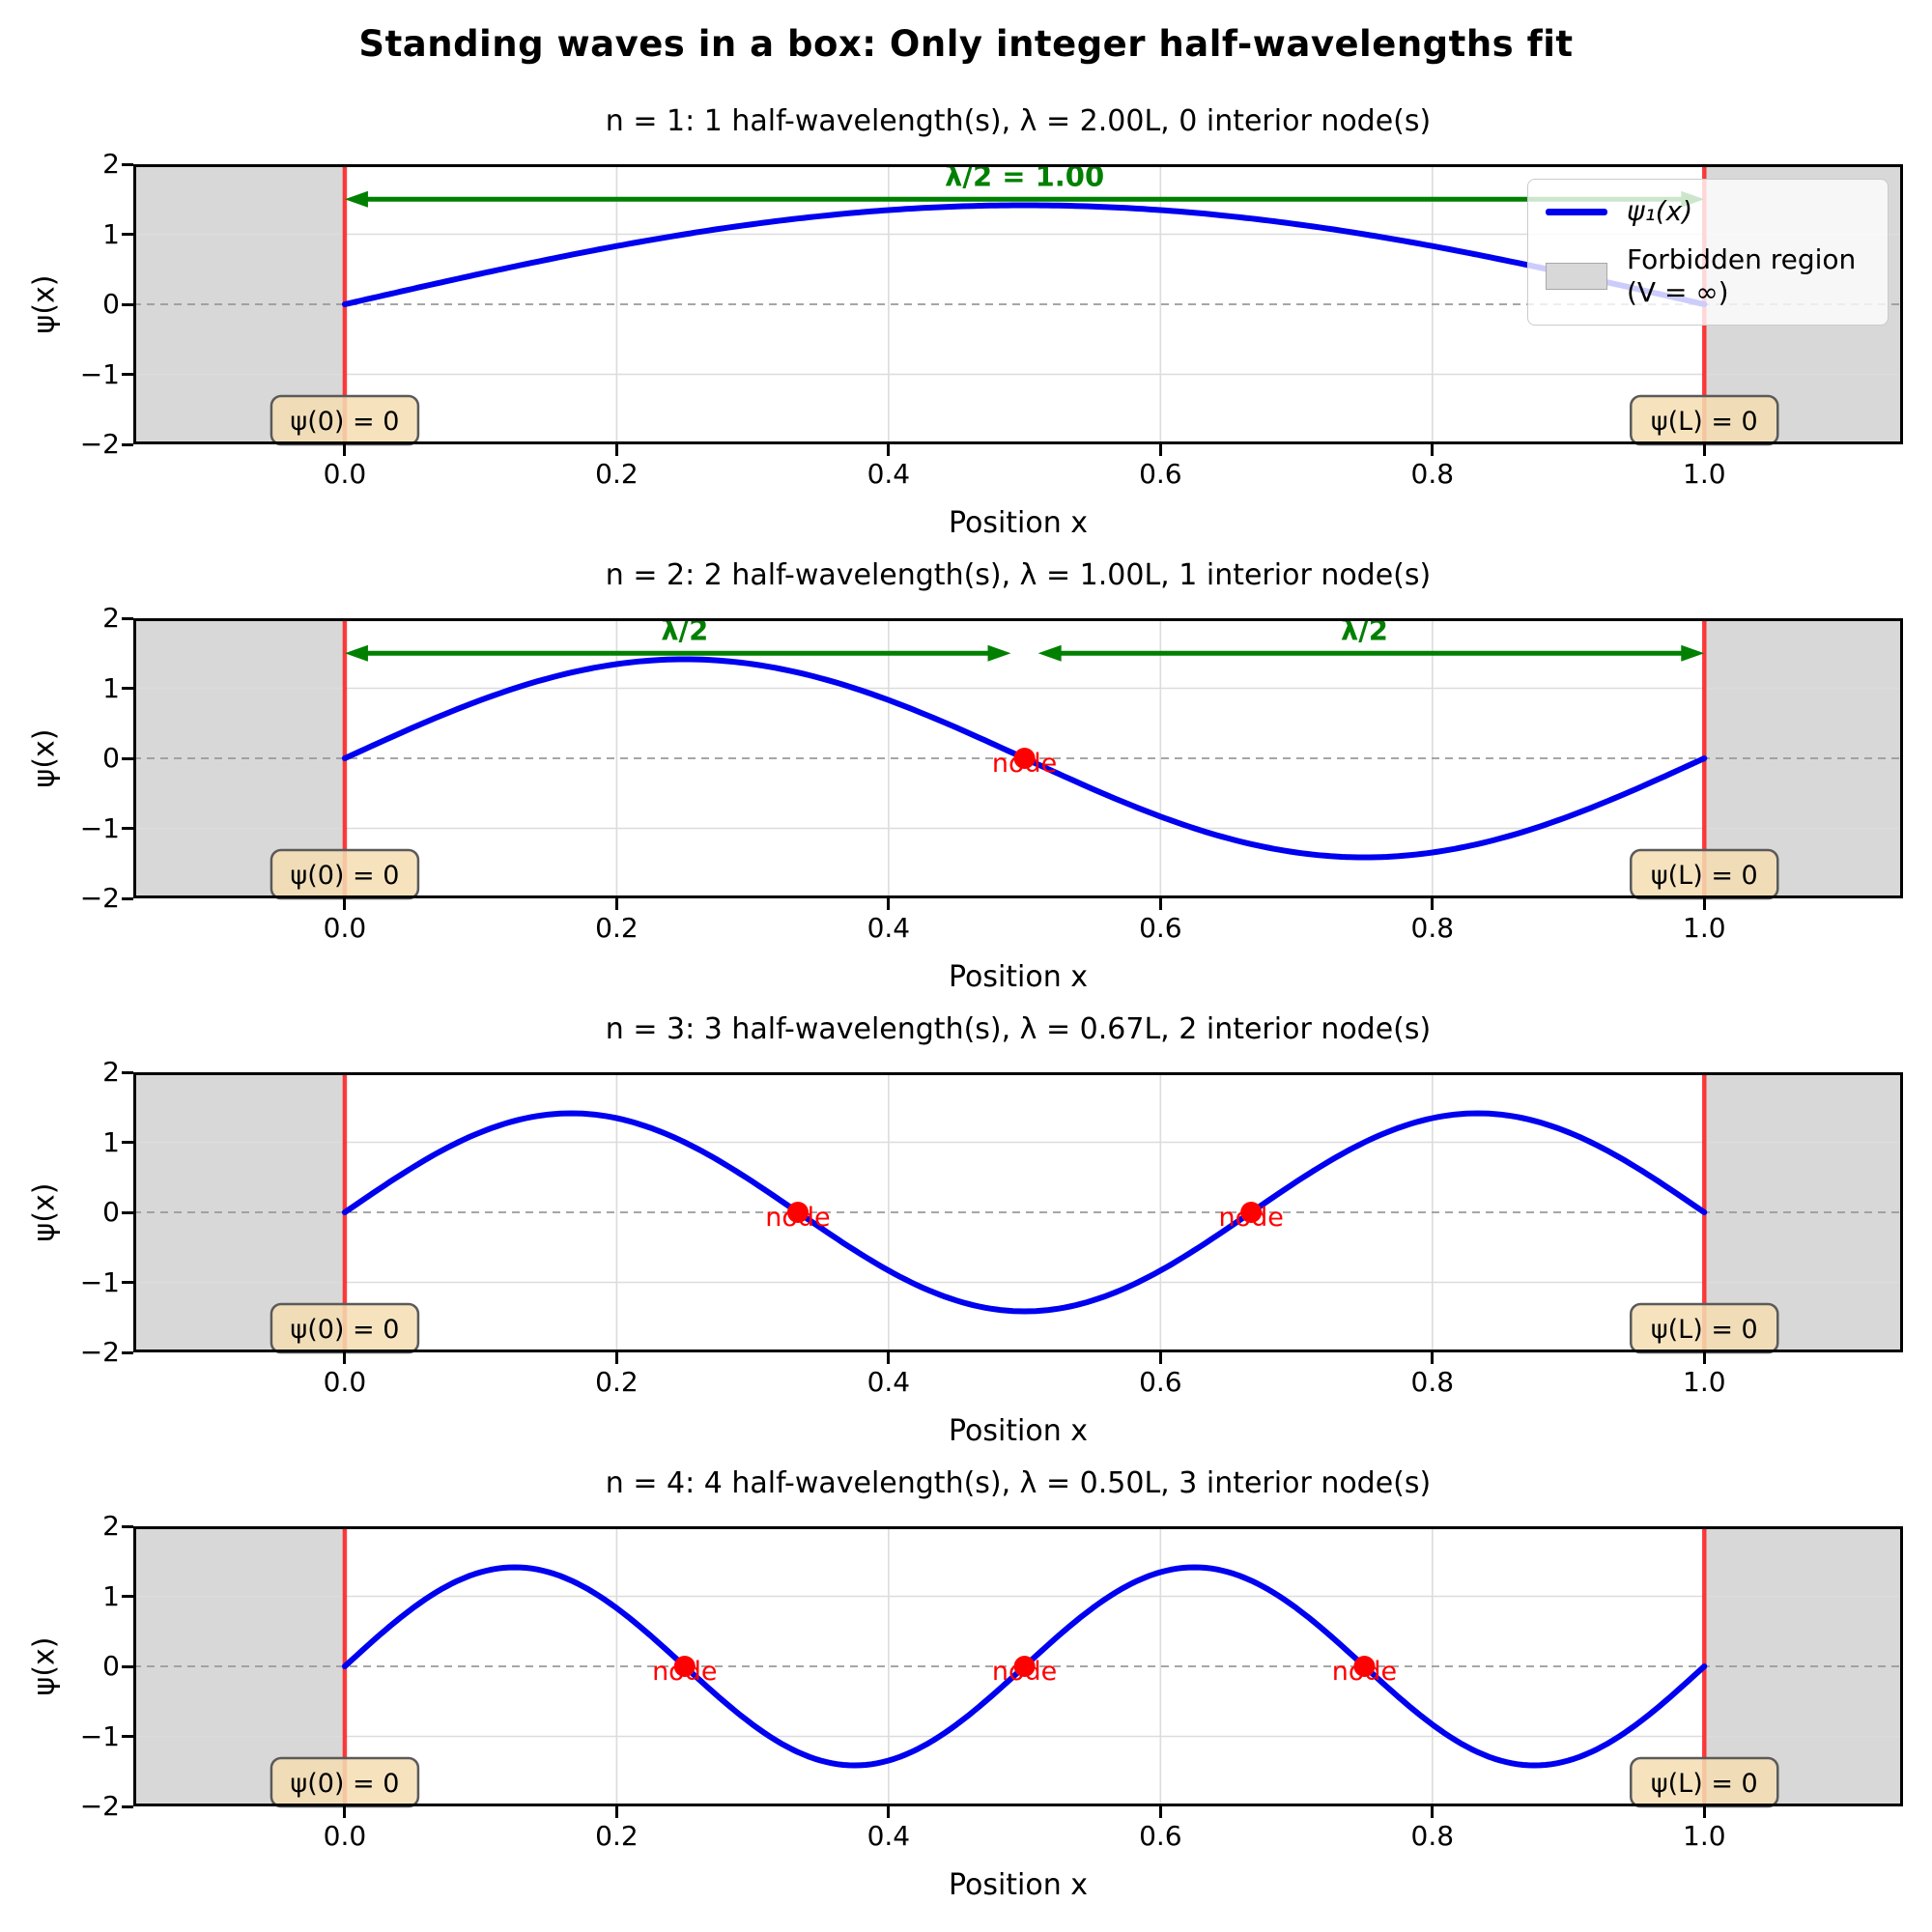 The height and width of the screenshot is (1932, 1932). I want to click on legend-series-label: ψ₁(x), so click(1660, 211).